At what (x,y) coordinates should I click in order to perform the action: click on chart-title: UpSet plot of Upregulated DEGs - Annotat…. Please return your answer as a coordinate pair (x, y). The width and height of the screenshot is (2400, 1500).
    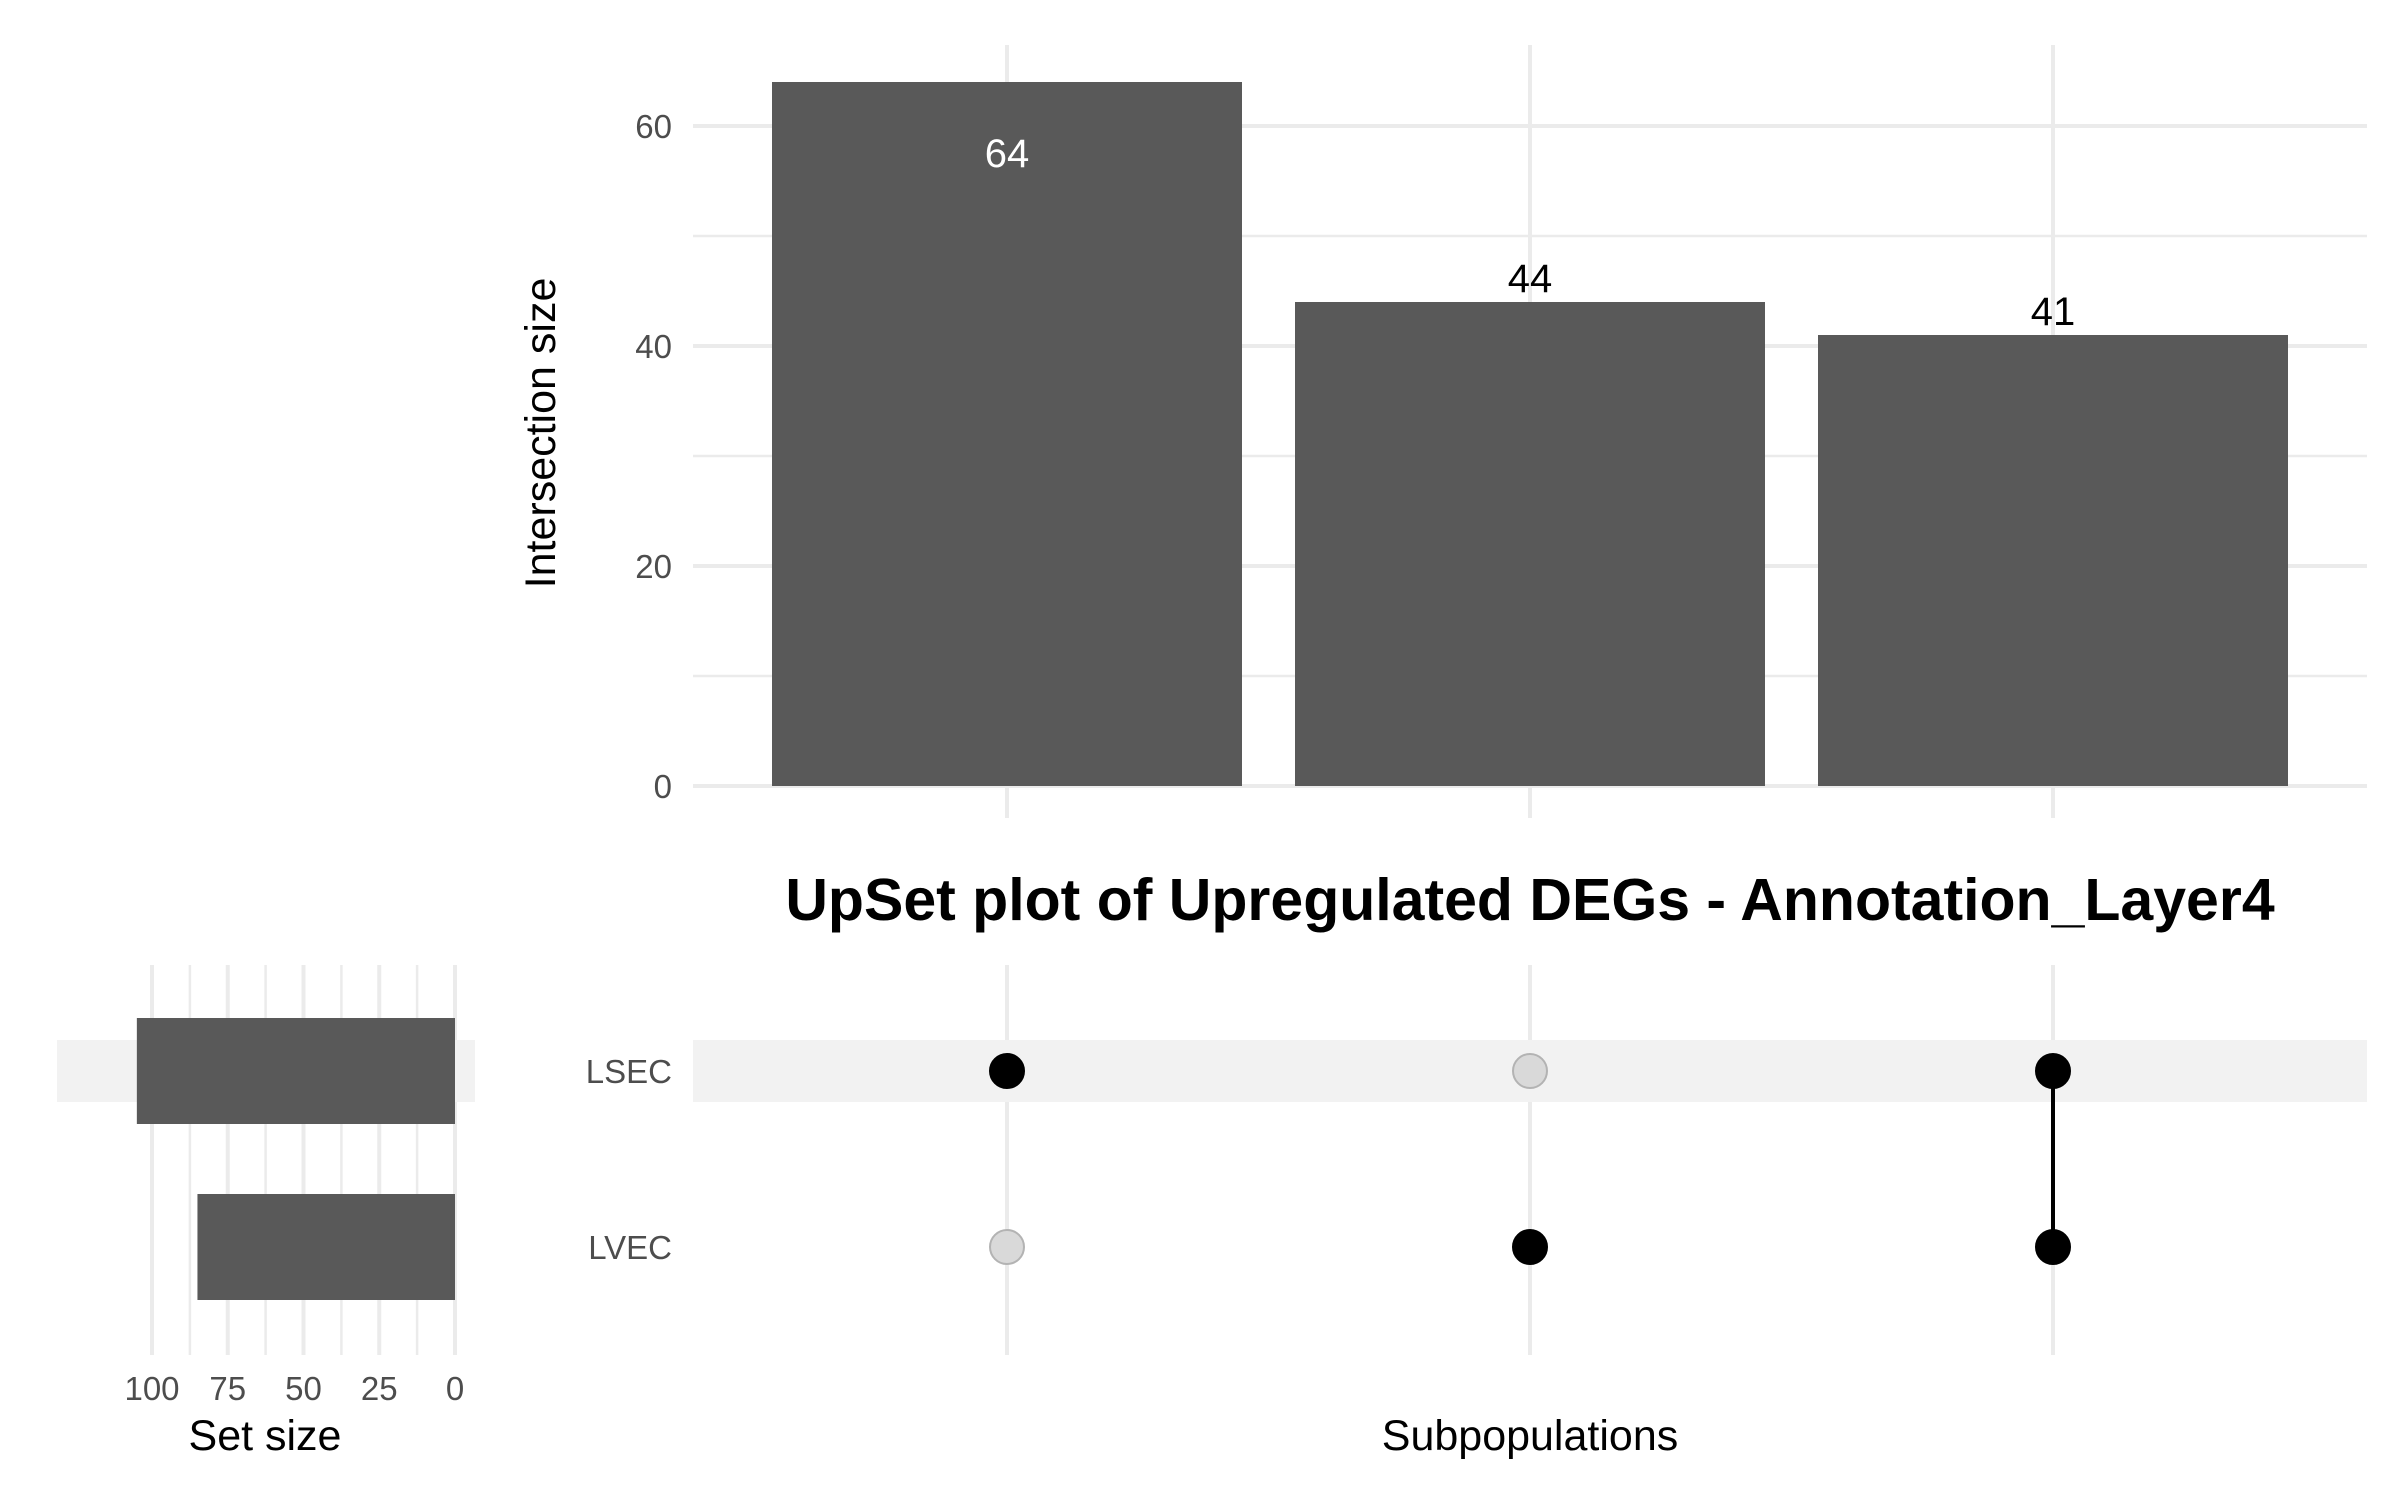
    Looking at the image, I should click on (1530, 900).